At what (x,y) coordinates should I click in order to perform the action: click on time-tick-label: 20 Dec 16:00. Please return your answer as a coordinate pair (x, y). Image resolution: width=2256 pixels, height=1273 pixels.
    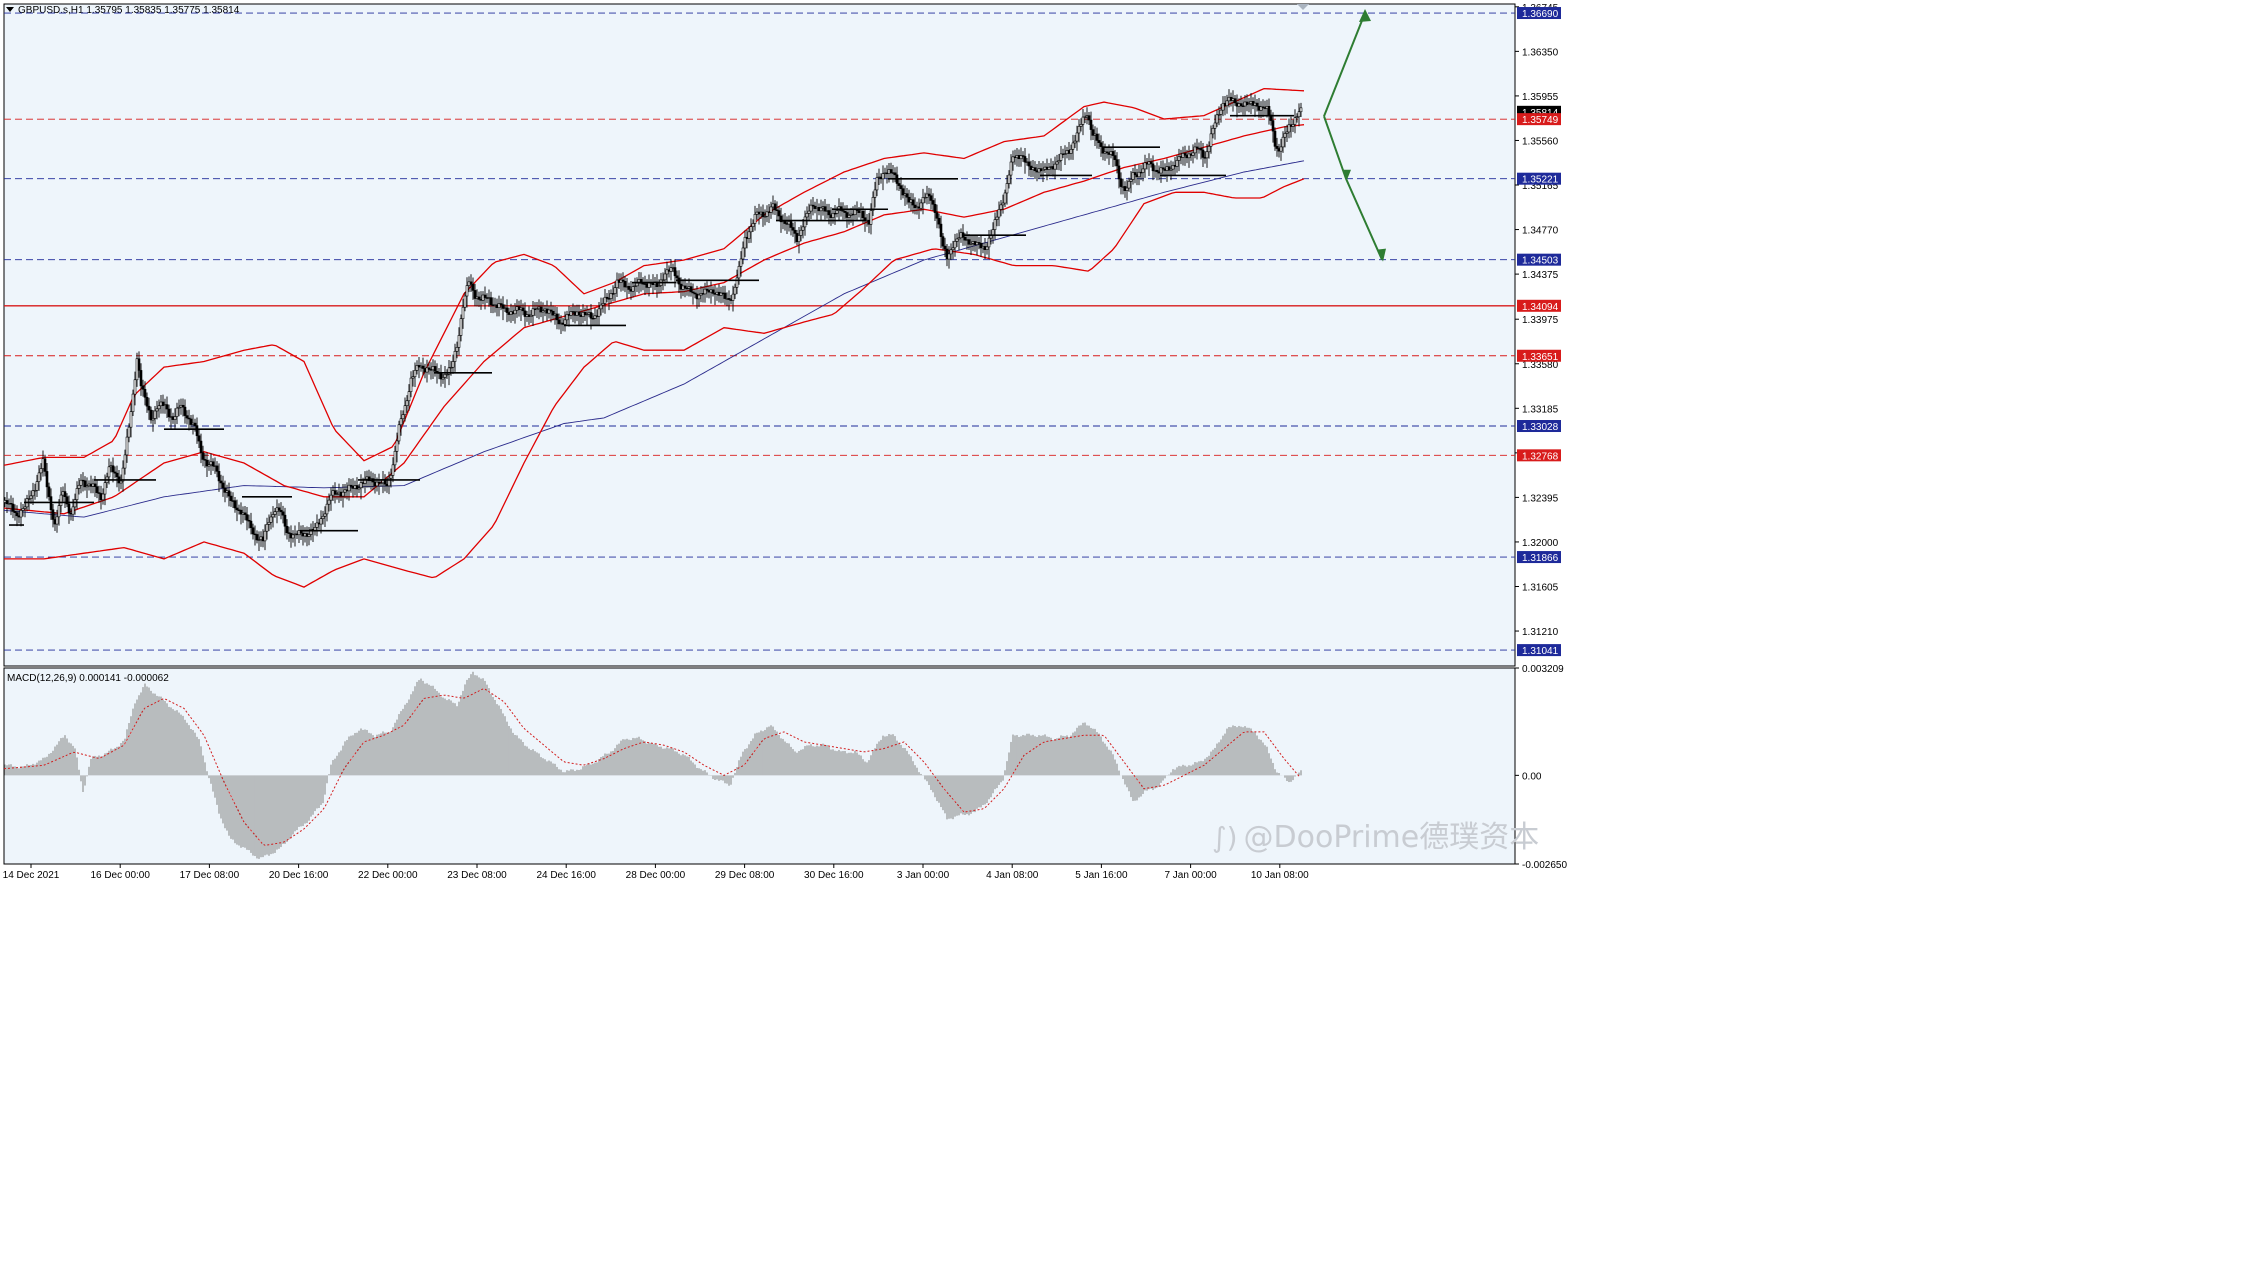
    Looking at the image, I should click on (299, 875).